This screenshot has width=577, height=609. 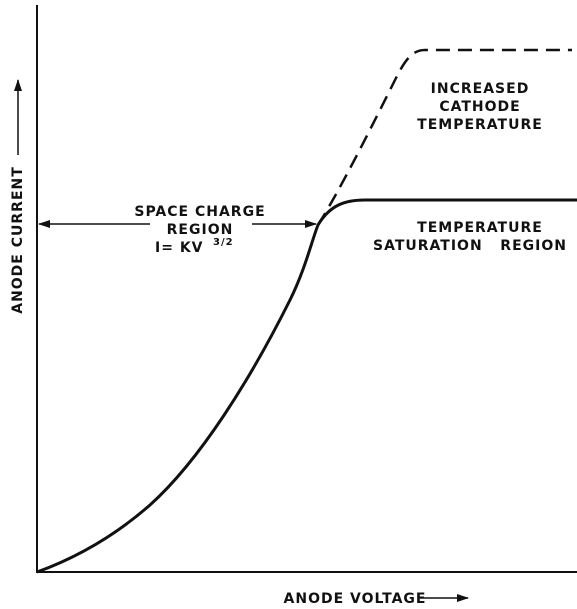 What do you see at coordinates (355, 599) in the screenshot?
I see `x-axis-label: ANODE VOLTAGE` at bounding box center [355, 599].